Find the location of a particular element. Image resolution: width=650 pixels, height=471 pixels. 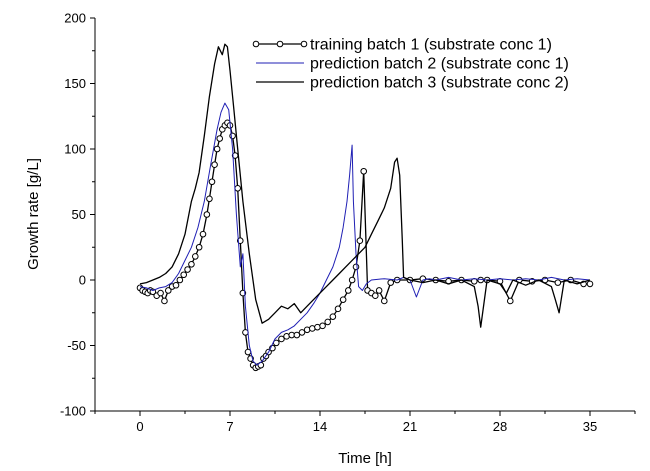

y-tick-label-5: 150 is located at coordinates (75, 83).